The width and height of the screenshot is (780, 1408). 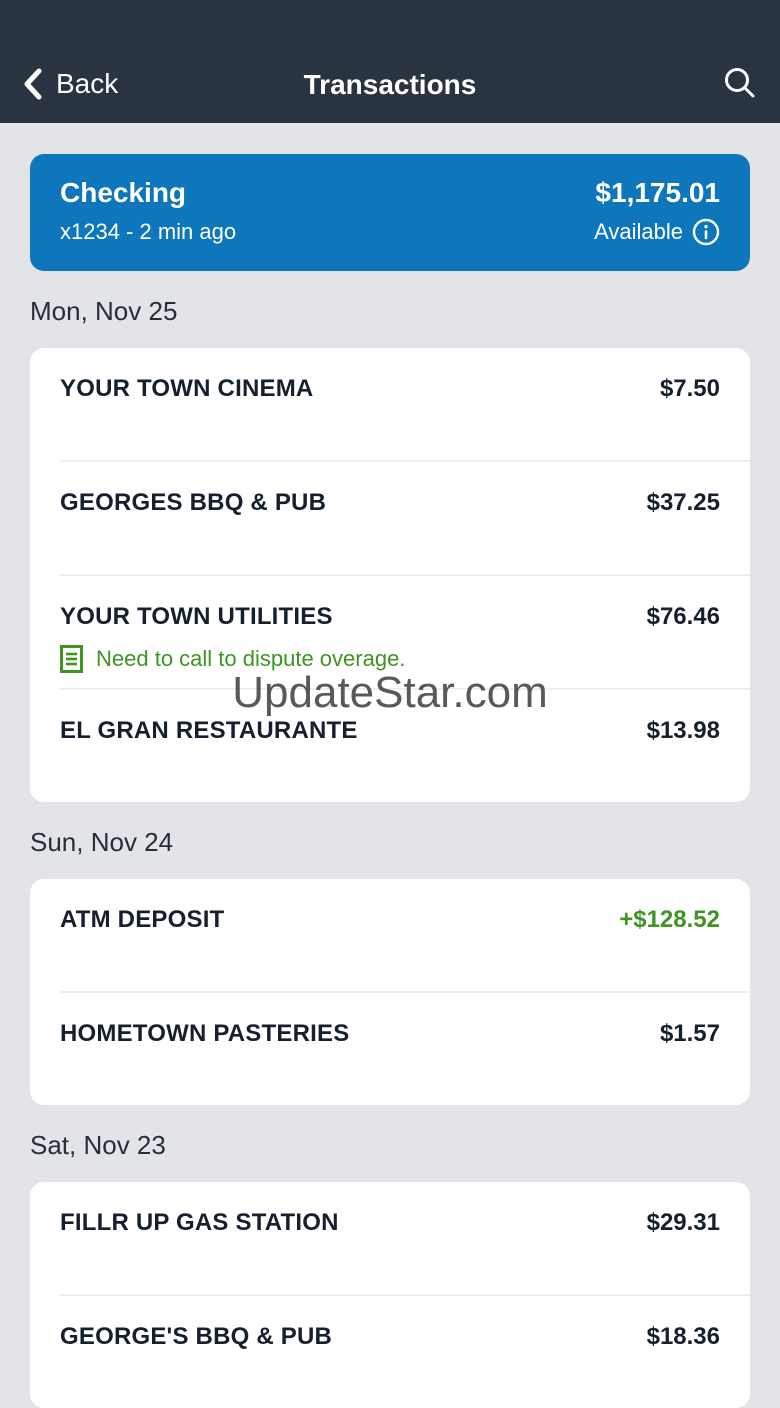 What do you see at coordinates (104, 311) in the screenshot?
I see `section-date-label: Mon, Nov 25` at bounding box center [104, 311].